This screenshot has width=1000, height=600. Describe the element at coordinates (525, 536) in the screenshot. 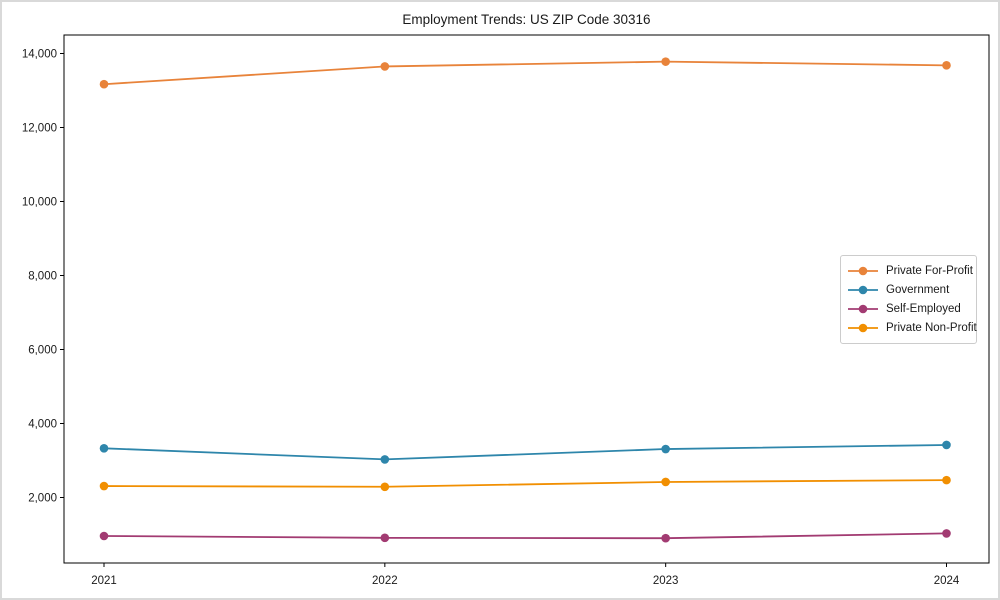

I see `chart-line-self-employed` at that location.